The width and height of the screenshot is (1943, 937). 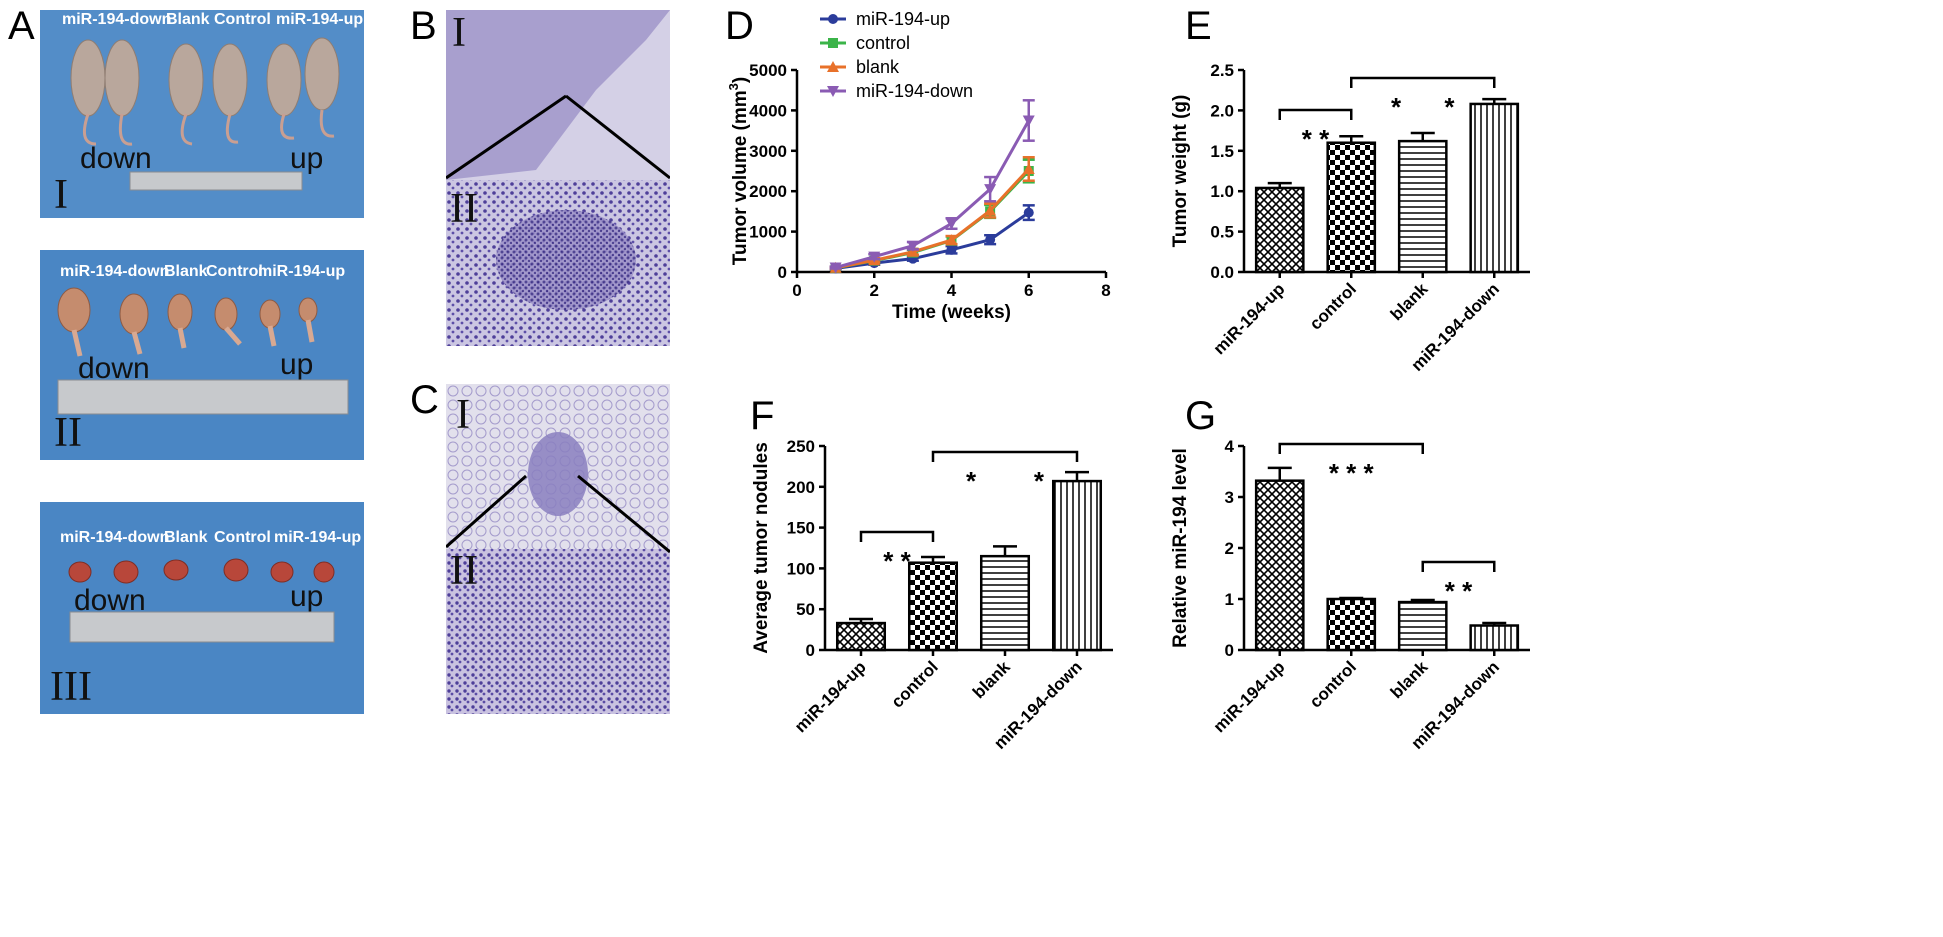 I want to click on y-tick-label: 1, so click(x=1229, y=599).